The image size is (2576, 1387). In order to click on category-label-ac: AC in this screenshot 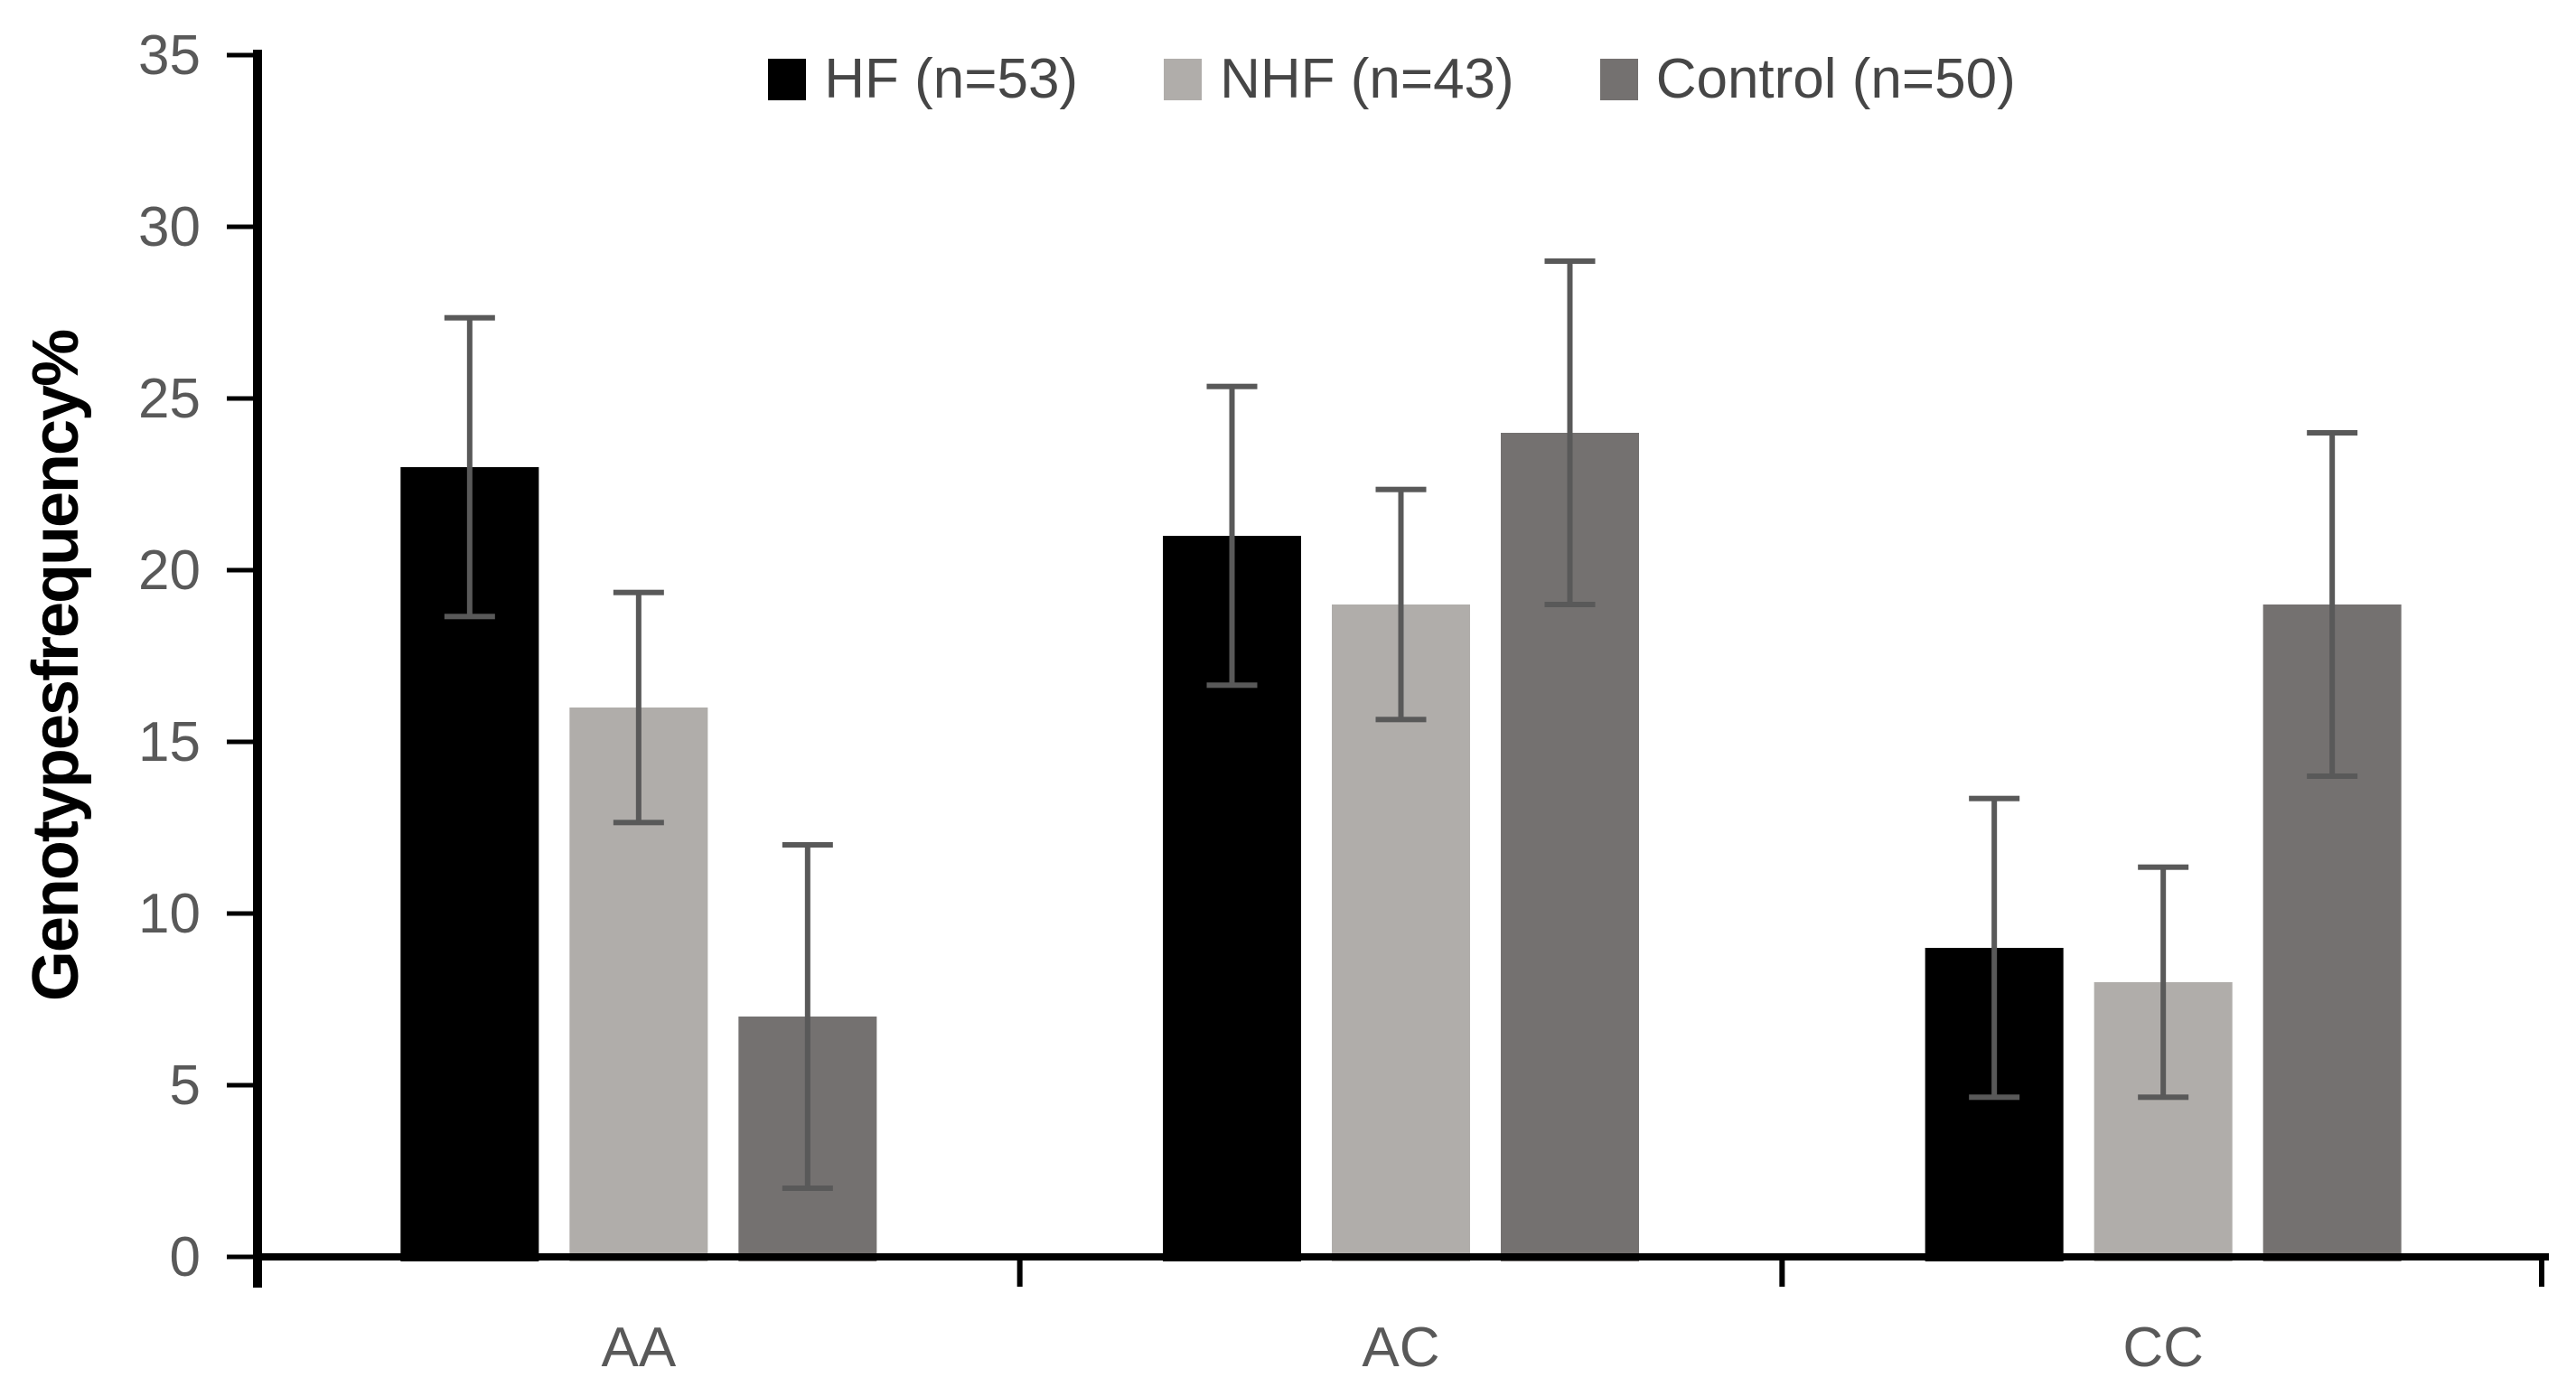, I will do `click(1400, 1348)`.